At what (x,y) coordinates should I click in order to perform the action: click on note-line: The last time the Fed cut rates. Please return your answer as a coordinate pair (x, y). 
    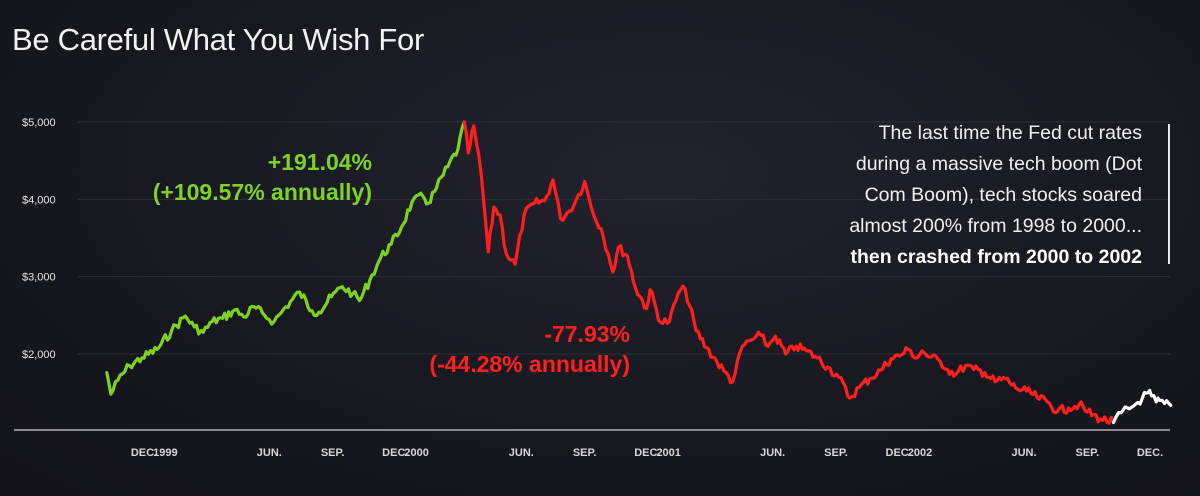
    Looking at the image, I should click on (1010, 133).